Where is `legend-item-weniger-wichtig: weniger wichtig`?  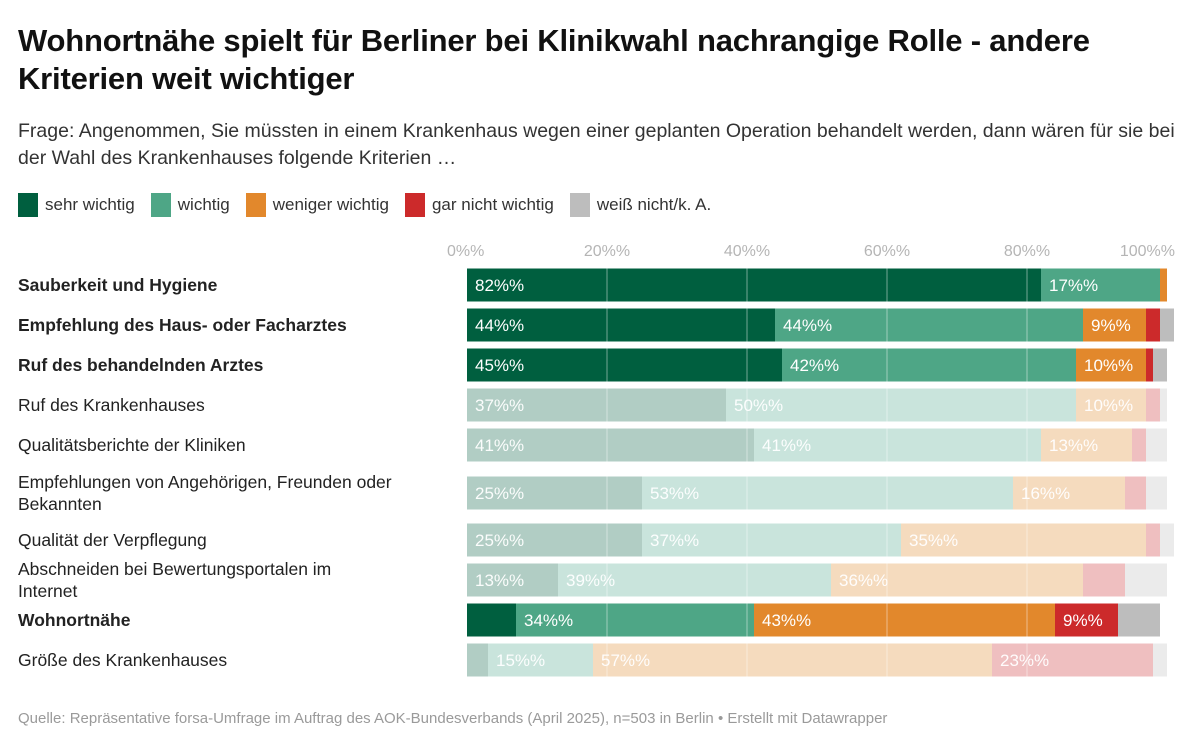
legend-item-weniger-wichtig: weniger wichtig is located at coordinates (317, 205).